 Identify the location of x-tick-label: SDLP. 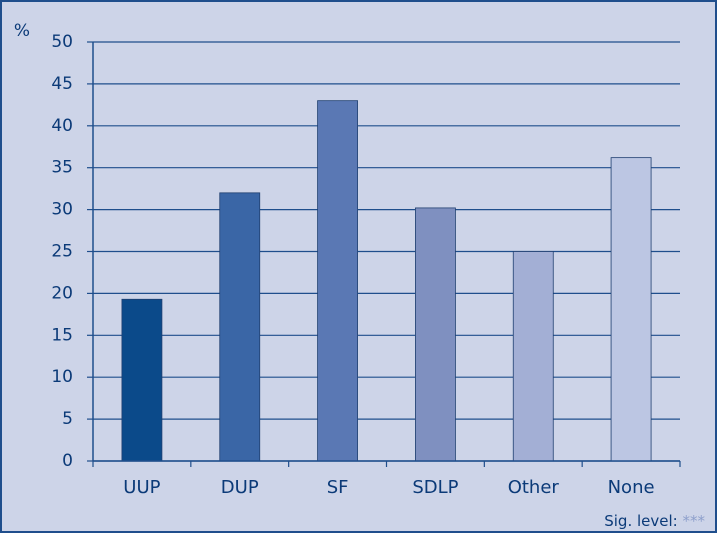
(435, 487).